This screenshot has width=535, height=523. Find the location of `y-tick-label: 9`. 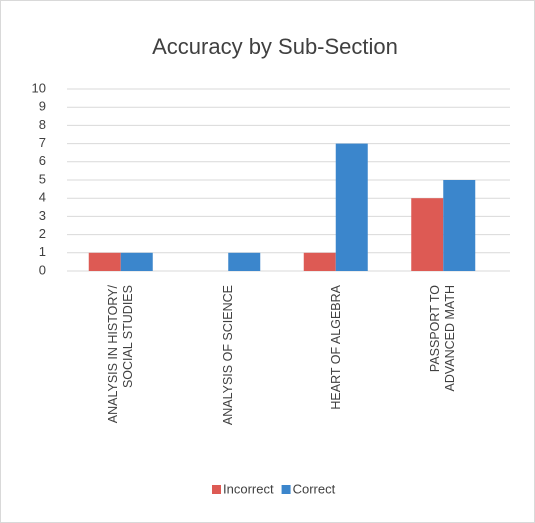

y-tick-label: 9 is located at coordinates (42, 106).